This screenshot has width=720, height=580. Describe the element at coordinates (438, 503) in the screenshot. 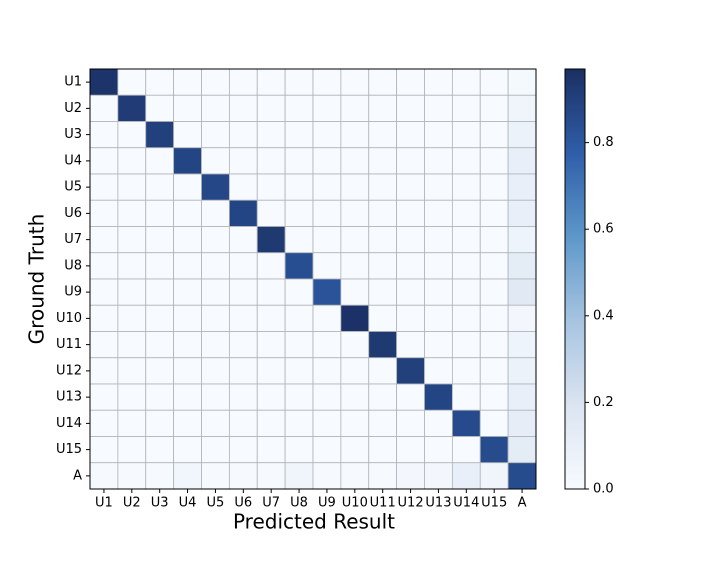

I see `x-tick-label: U13` at that location.